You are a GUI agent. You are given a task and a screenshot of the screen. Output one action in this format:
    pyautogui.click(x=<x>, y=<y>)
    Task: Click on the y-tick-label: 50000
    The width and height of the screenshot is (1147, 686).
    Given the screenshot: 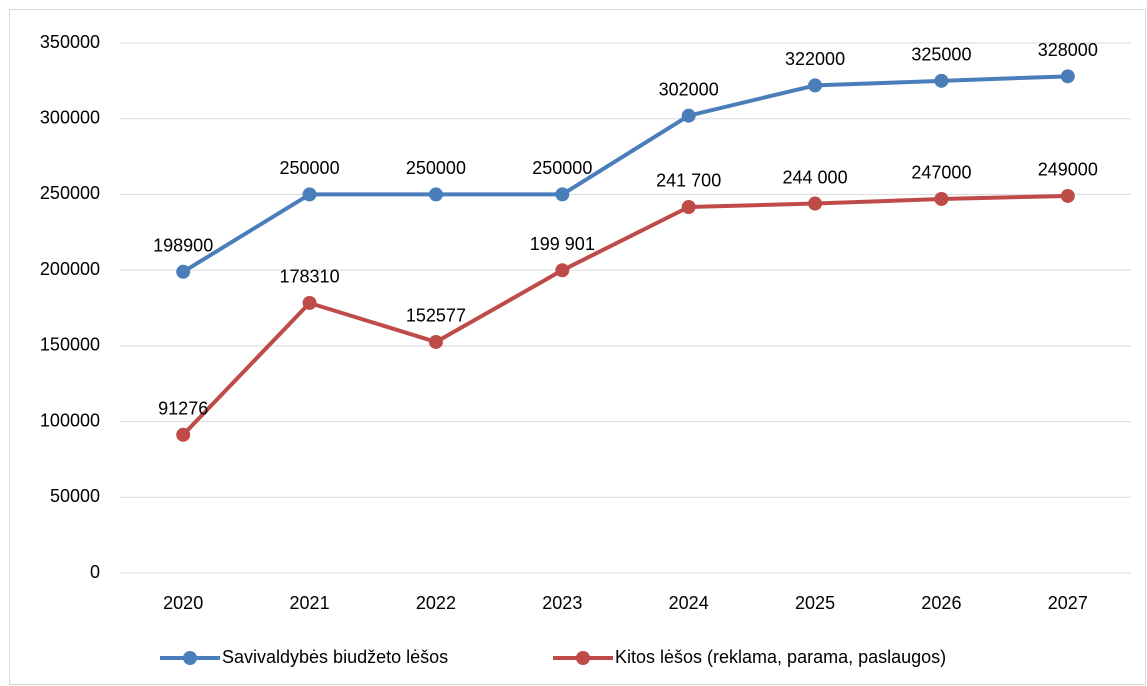 What is the action you would take?
    pyautogui.click(x=75, y=496)
    